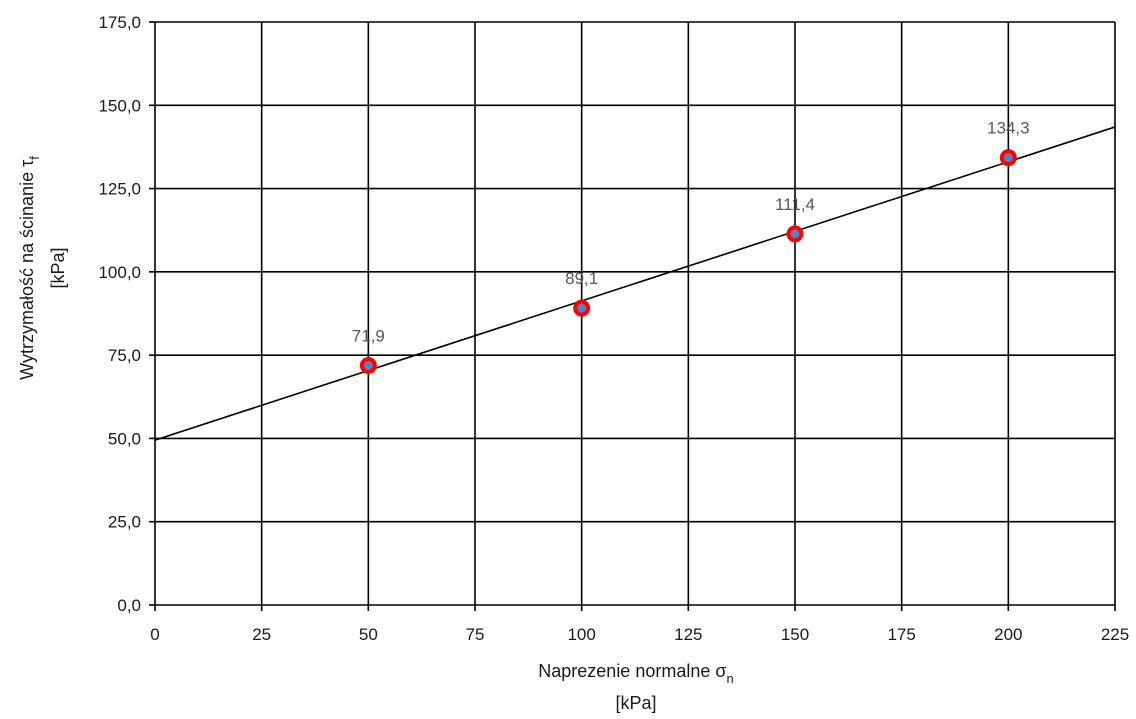 The width and height of the screenshot is (1136, 719). I want to click on x-axis-title: Naprezenie normalne σn, so click(635, 673).